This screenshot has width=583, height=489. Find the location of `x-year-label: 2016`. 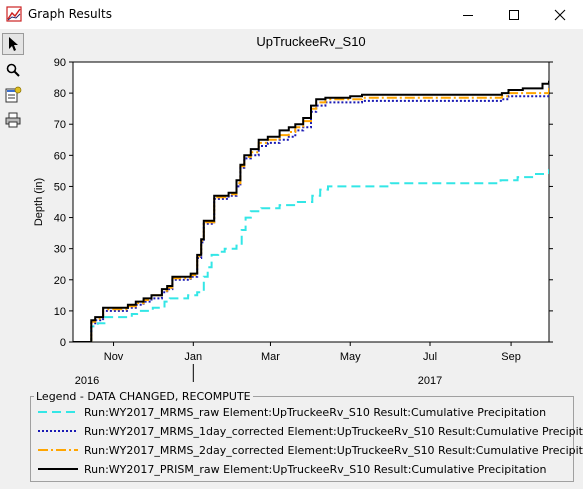

x-year-label: 2016 is located at coordinates (87, 381).